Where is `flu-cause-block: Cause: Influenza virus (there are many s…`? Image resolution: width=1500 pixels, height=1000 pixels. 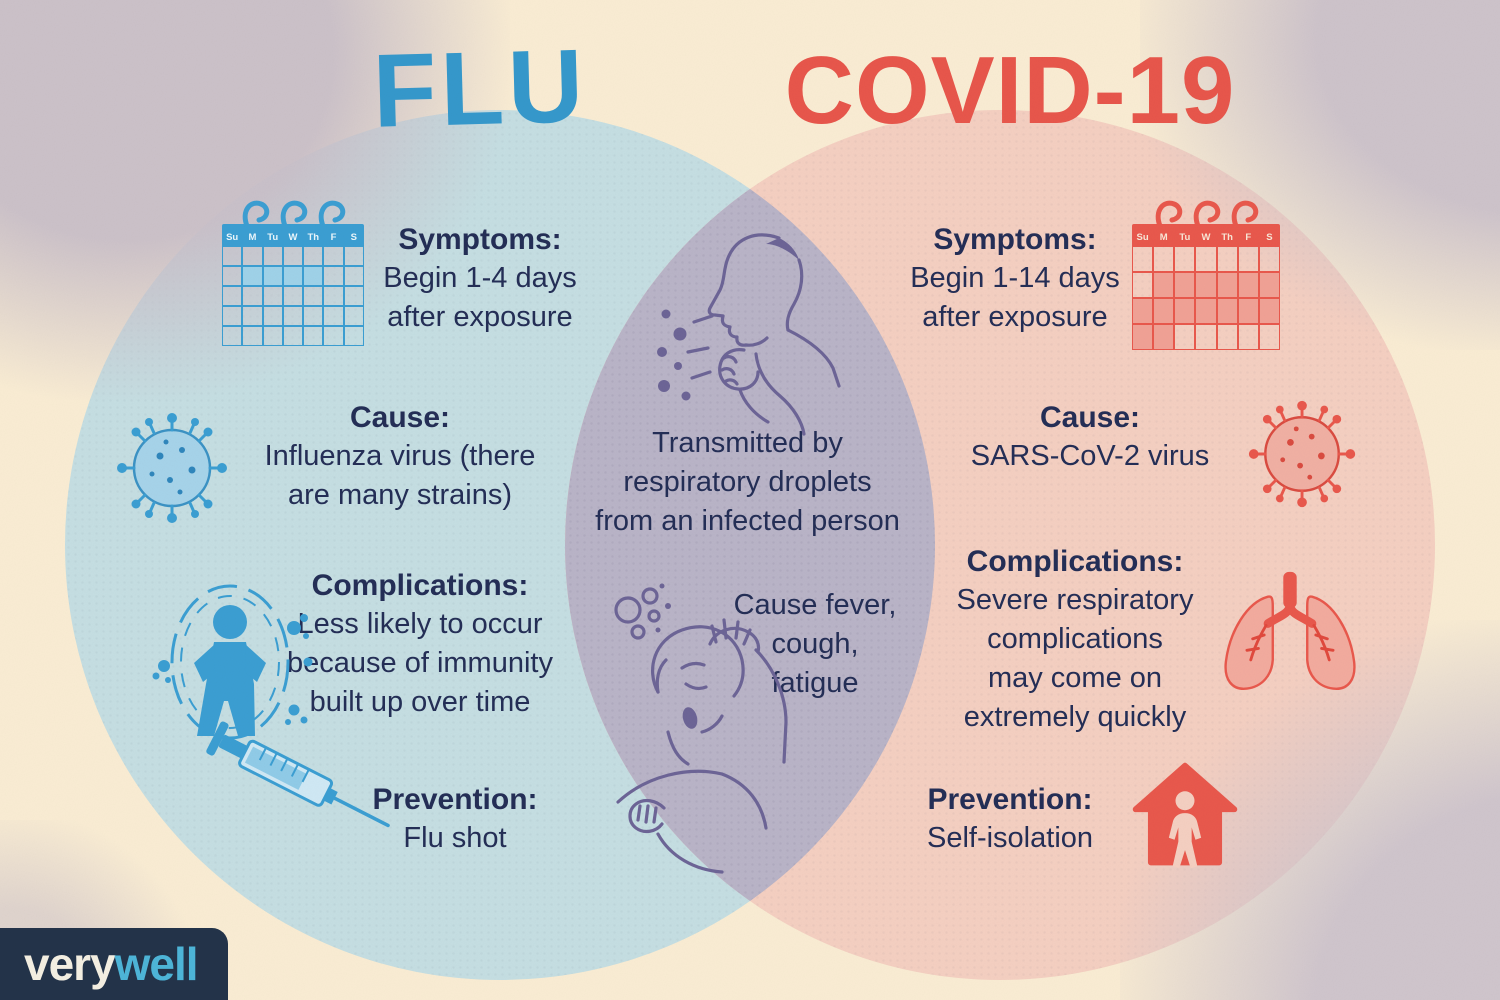 flu-cause-block: Cause: Influenza virus (there are many s… is located at coordinates (400, 456).